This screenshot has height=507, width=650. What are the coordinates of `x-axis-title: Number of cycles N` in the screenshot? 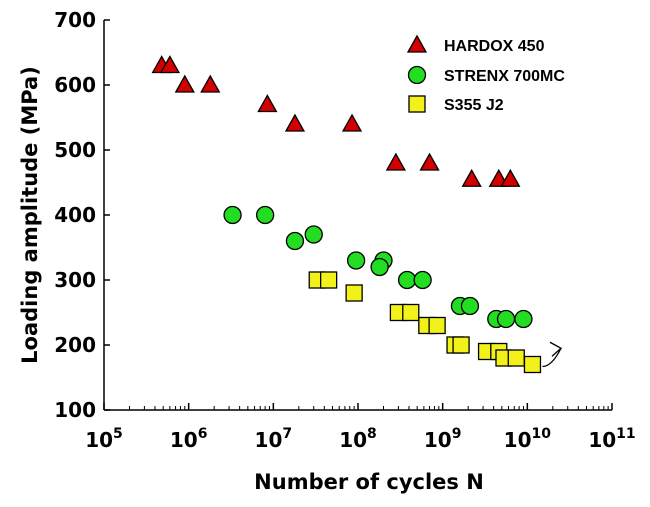 It's located at (369, 482).